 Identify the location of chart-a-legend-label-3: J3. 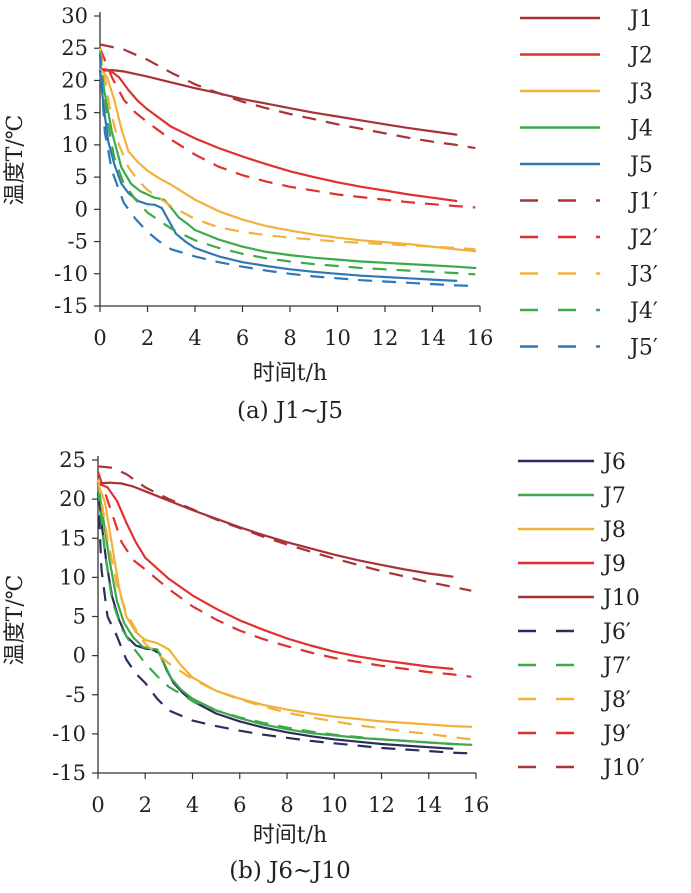
(640, 92).